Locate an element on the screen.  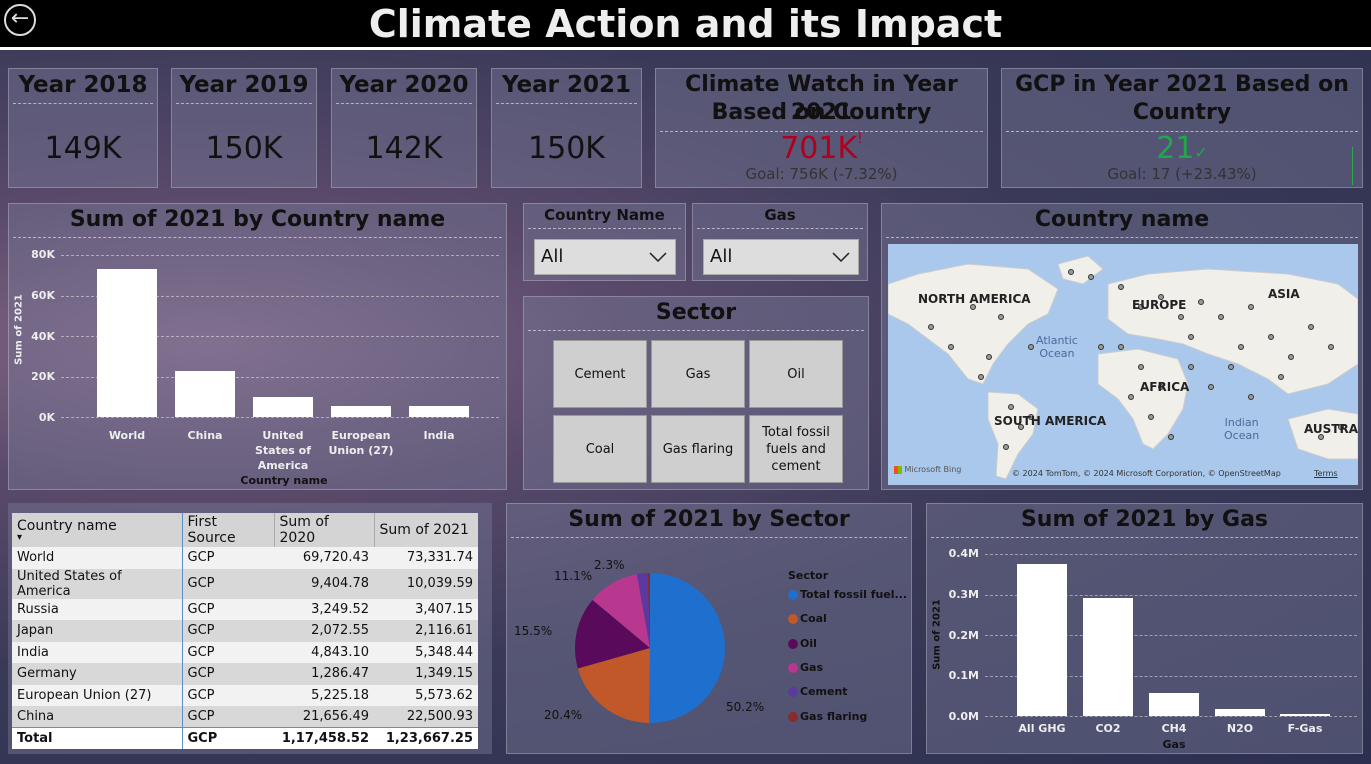
legend-item: Cement is located at coordinates (818, 691).